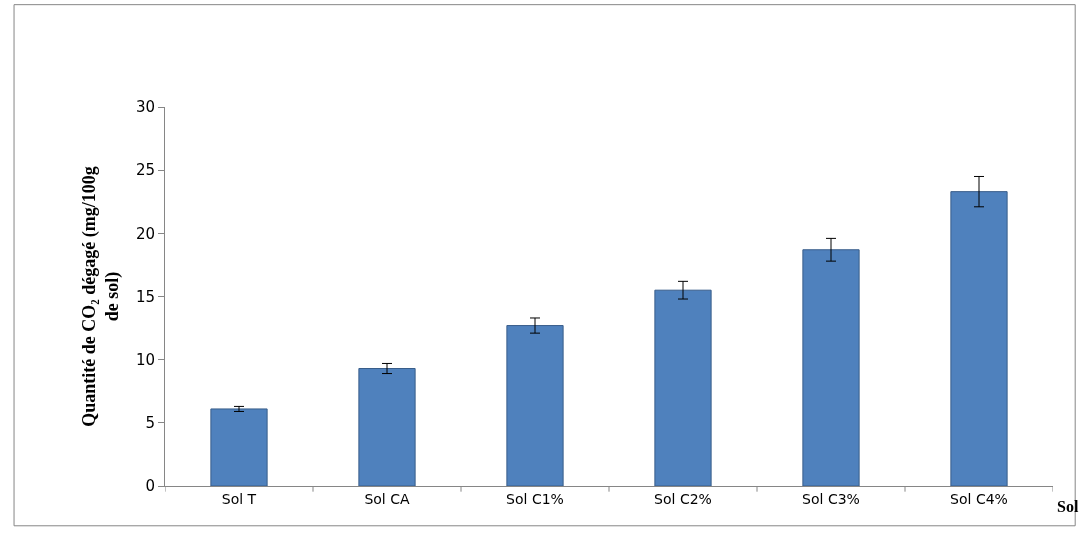 This screenshot has height=534, width=1091. Describe the element at coordinates (239, 498) in the screenshot. I see `x-tick-label: Sol T` at that location.